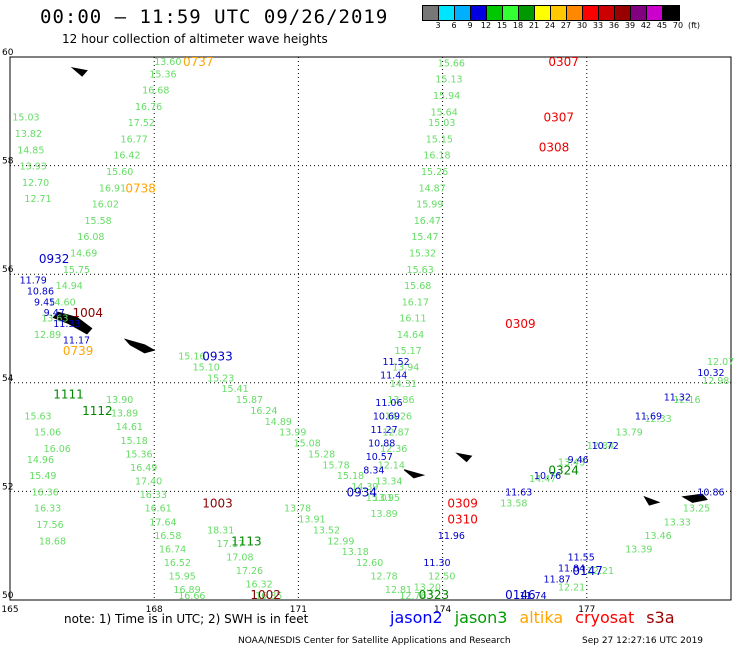 The height and width of the screenshot is (650, 740). Describe the element at coordinates (217, 503) in the screenshot. I see `time-label: 1003` at that location.